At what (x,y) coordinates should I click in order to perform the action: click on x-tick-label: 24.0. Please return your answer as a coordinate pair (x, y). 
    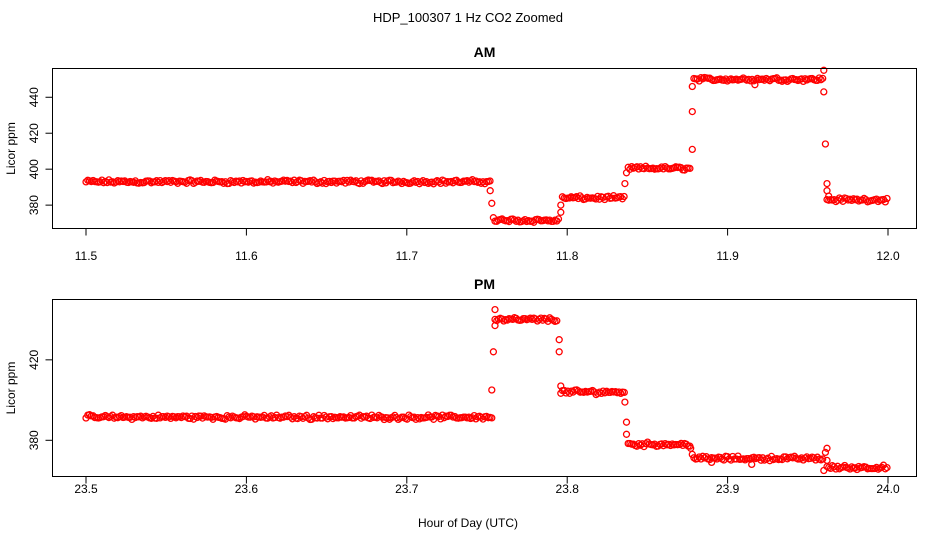
    Looking at the image, I should click on (888, 489).